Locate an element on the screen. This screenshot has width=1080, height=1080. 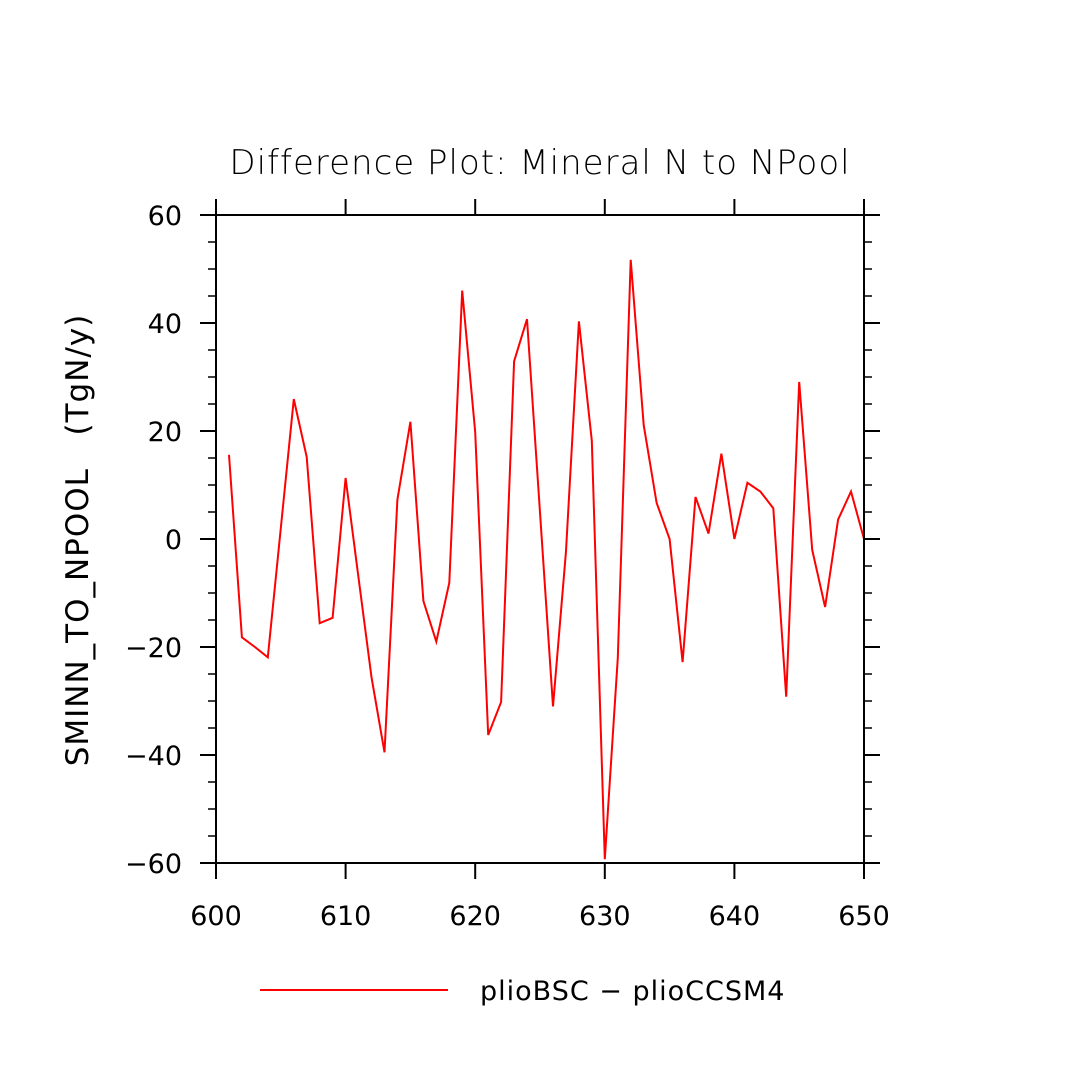
x-tick-label: 630 is located at coordinates (605, 916).